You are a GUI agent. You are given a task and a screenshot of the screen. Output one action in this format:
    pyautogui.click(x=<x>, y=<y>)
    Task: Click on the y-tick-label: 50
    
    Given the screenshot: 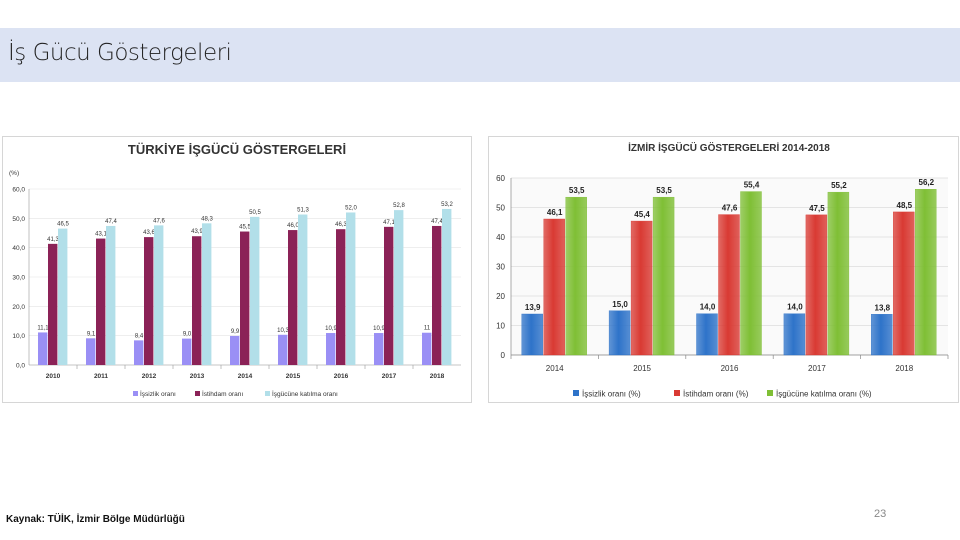 What is the action you would take?
    pyautogui.click(x=500, y=208)
    